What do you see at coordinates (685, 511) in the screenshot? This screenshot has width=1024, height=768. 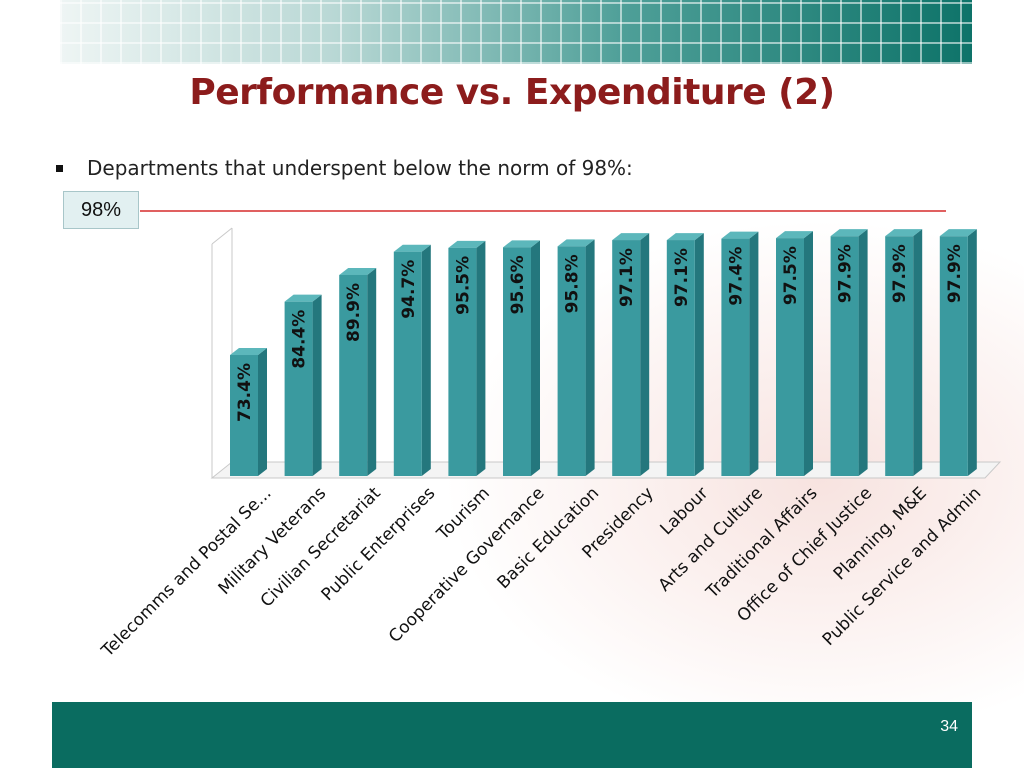 I see `category-label: Labour` at bounding box center [685, 511].